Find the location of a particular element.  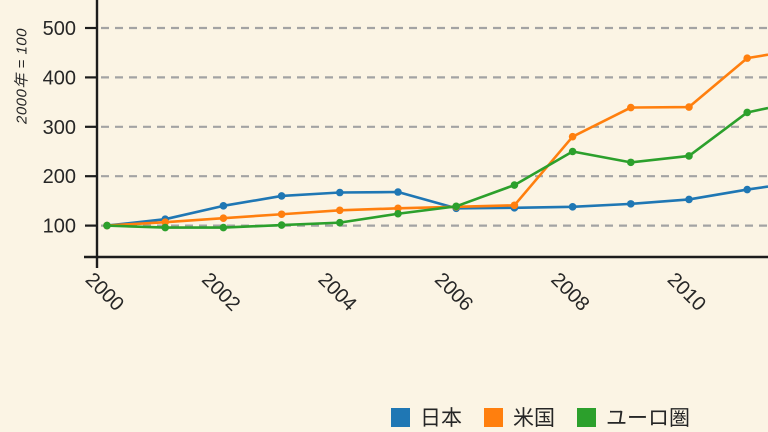

y-axis-label: 2000年 = 100 is located at coordinates (22, 76).